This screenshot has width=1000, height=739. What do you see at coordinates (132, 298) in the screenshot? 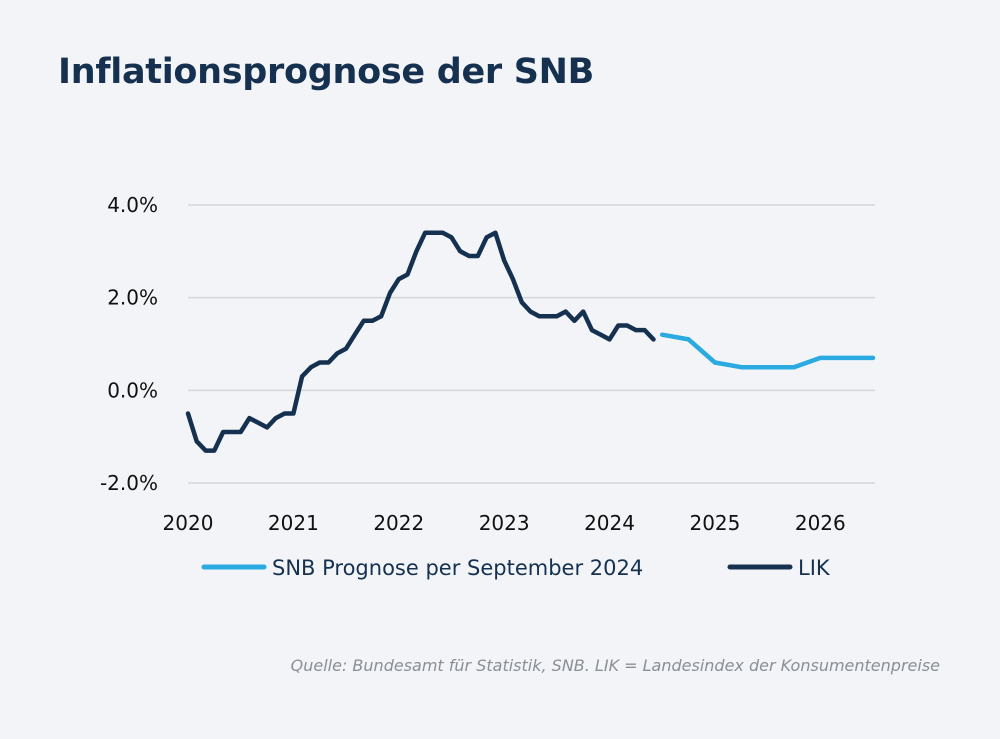
I see `y-tick-label: 2.0%` at bounding box center [132, 298].